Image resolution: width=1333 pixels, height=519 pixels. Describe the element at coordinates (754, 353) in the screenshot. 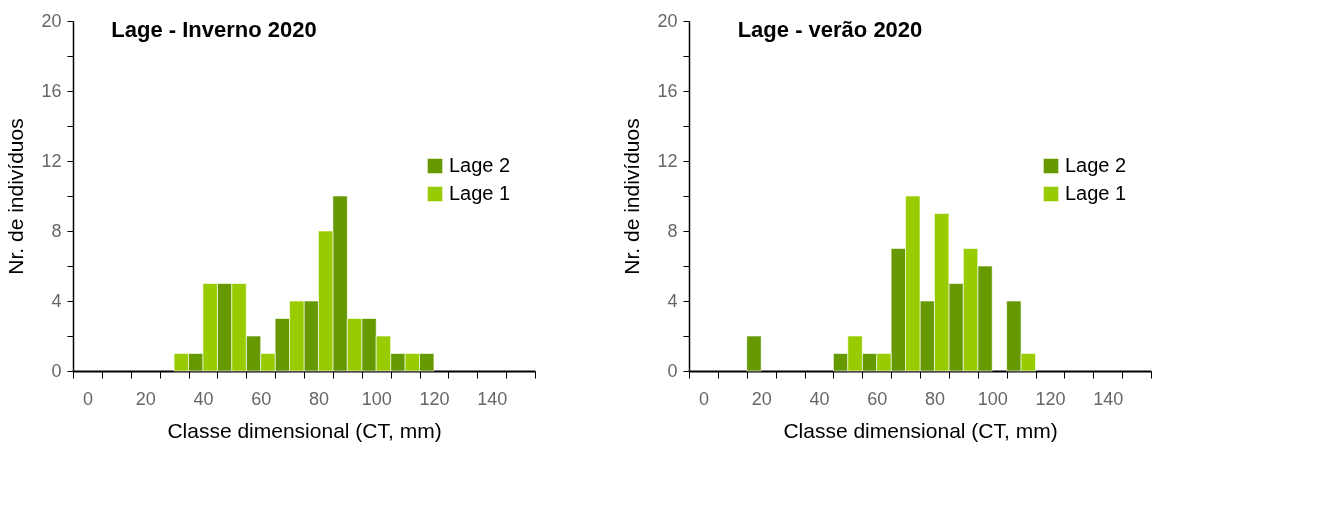

I see `bar` at that location.